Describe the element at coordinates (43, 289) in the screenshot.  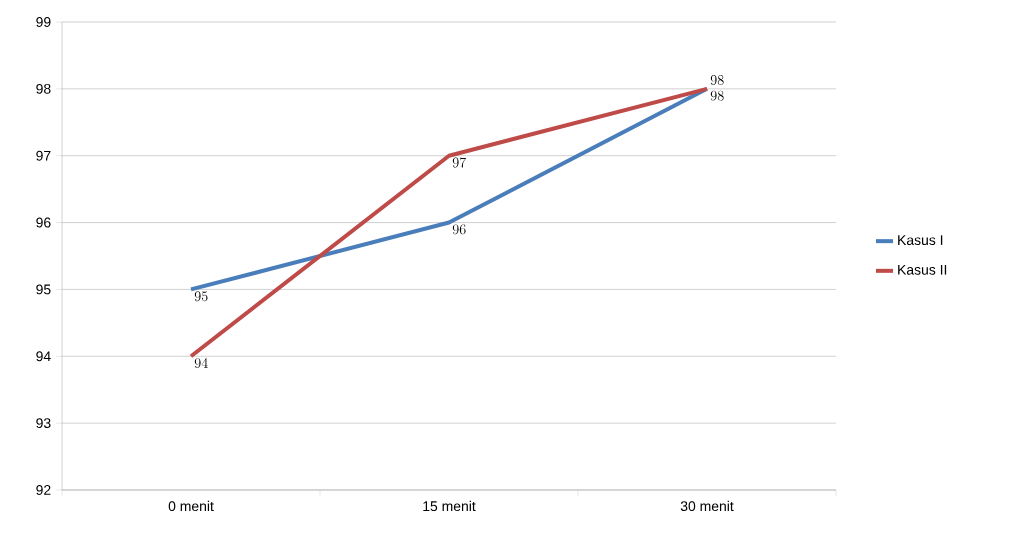
I see `y-tick-label: 95` at that location.